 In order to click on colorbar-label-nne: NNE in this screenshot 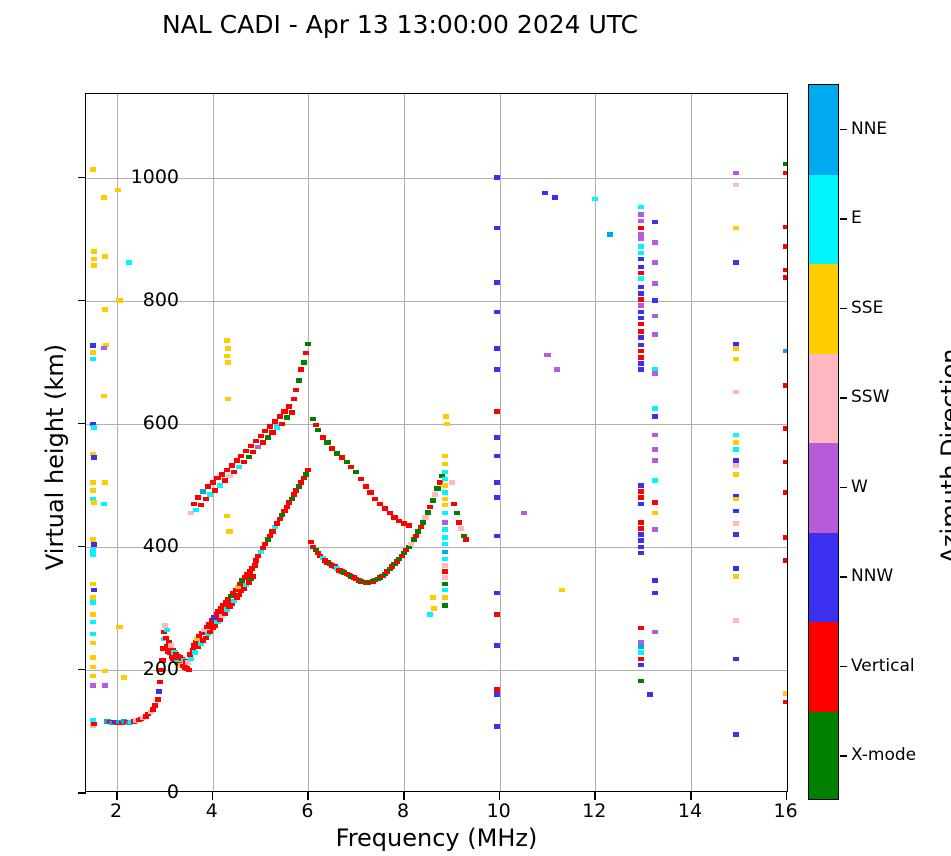, I will do `click(869, 128)`.